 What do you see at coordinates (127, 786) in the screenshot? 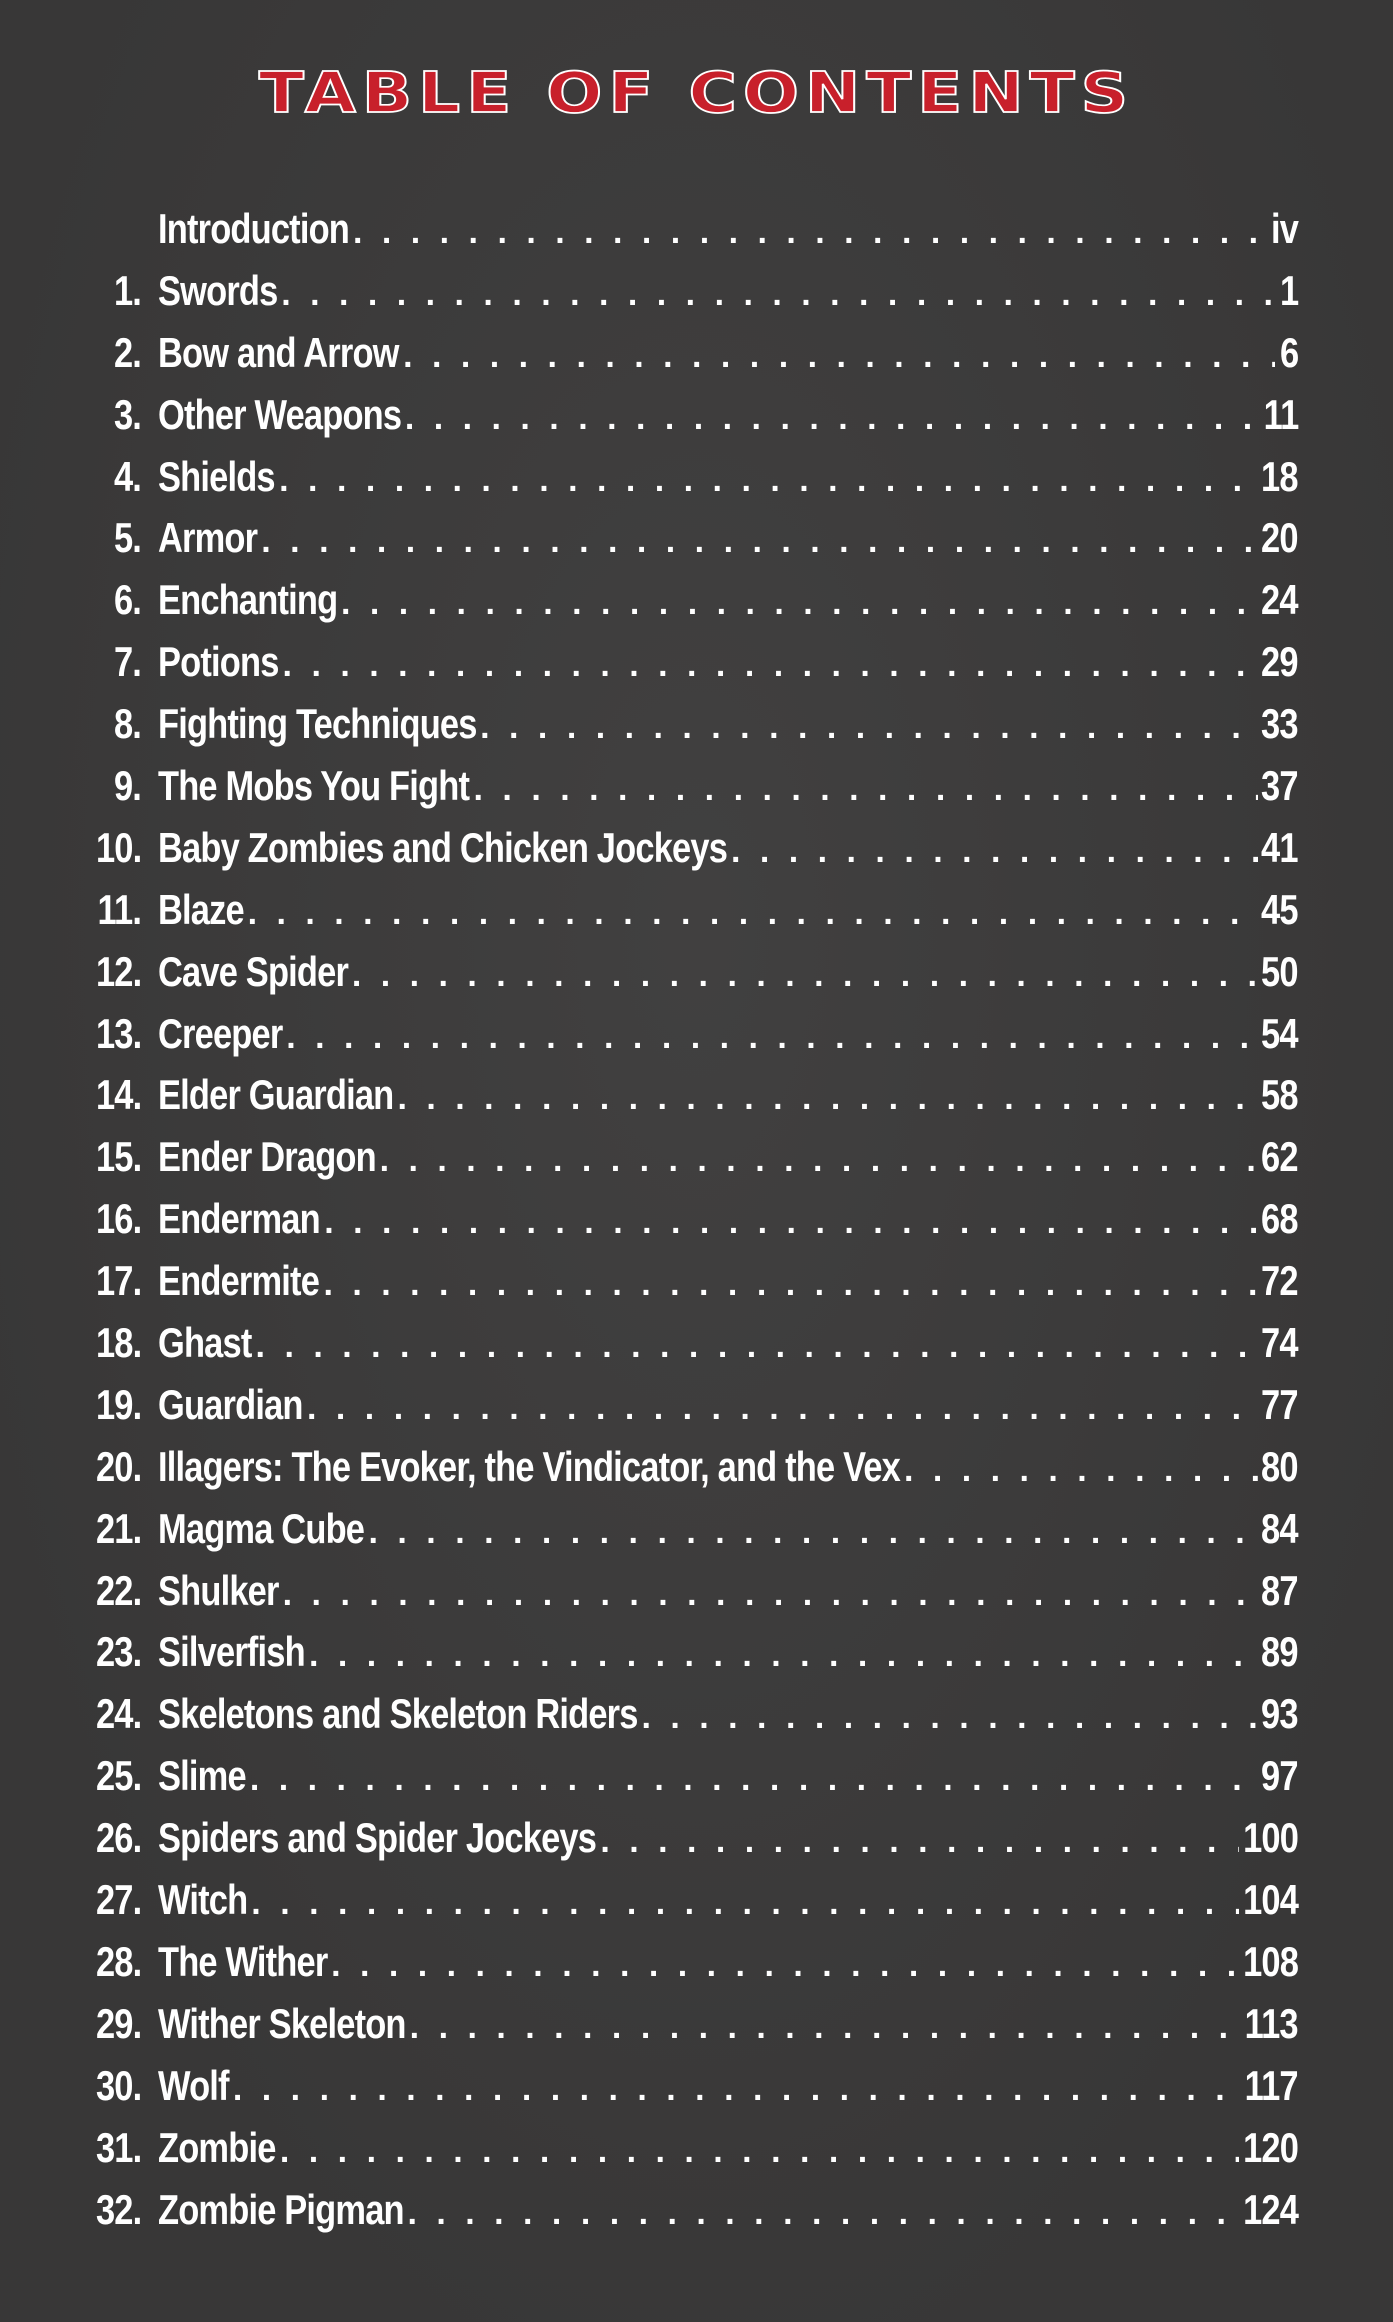
I see `toc-entry-number: 9.` at bounding box center [127, 786].